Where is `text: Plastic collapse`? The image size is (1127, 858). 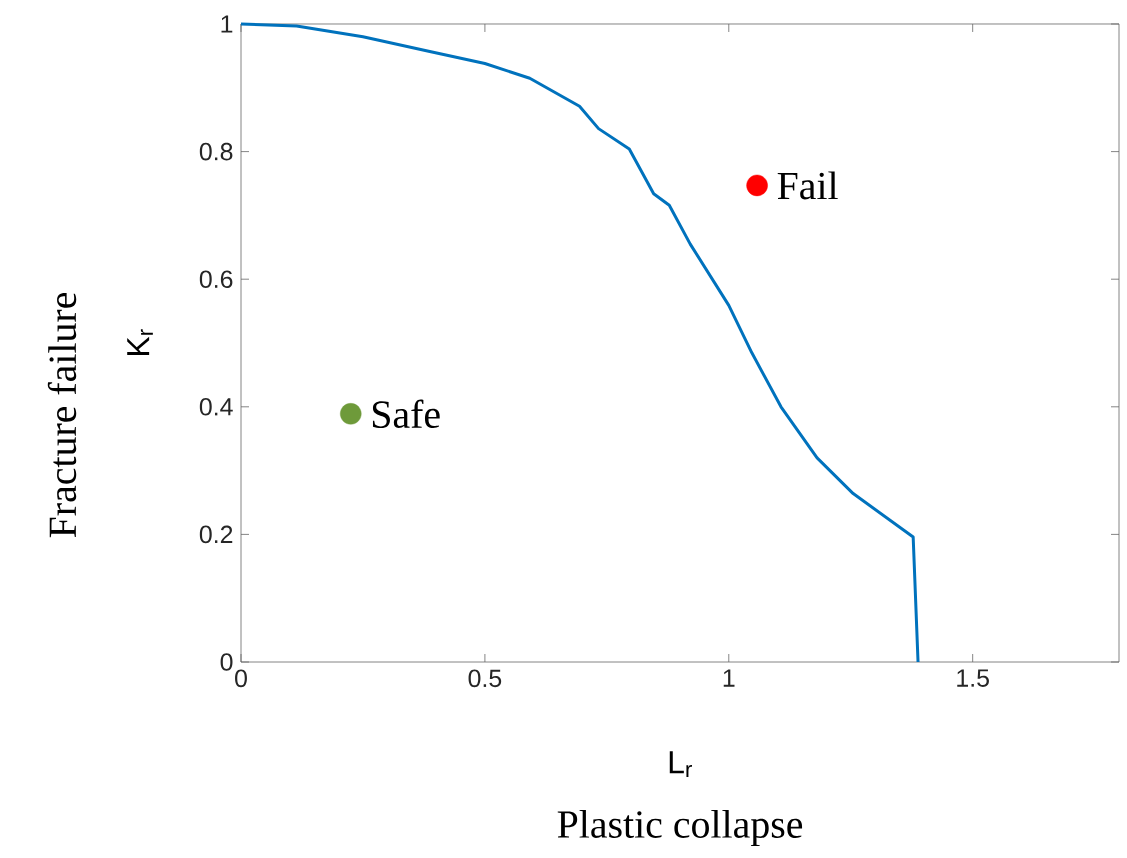 text: Plastic collapse is located at coordinates (680, 828).